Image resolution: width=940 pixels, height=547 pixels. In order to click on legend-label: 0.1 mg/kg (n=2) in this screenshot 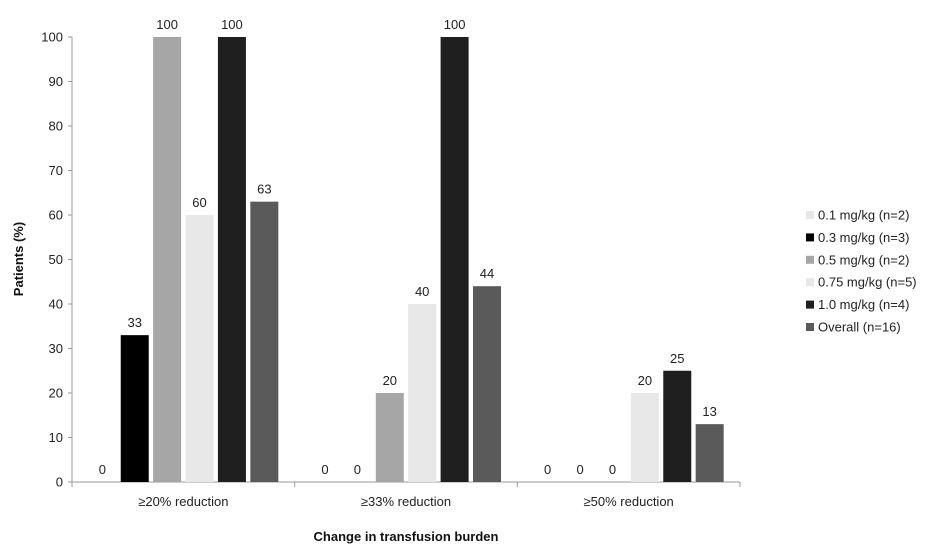, I will do `click(863, 215)`.